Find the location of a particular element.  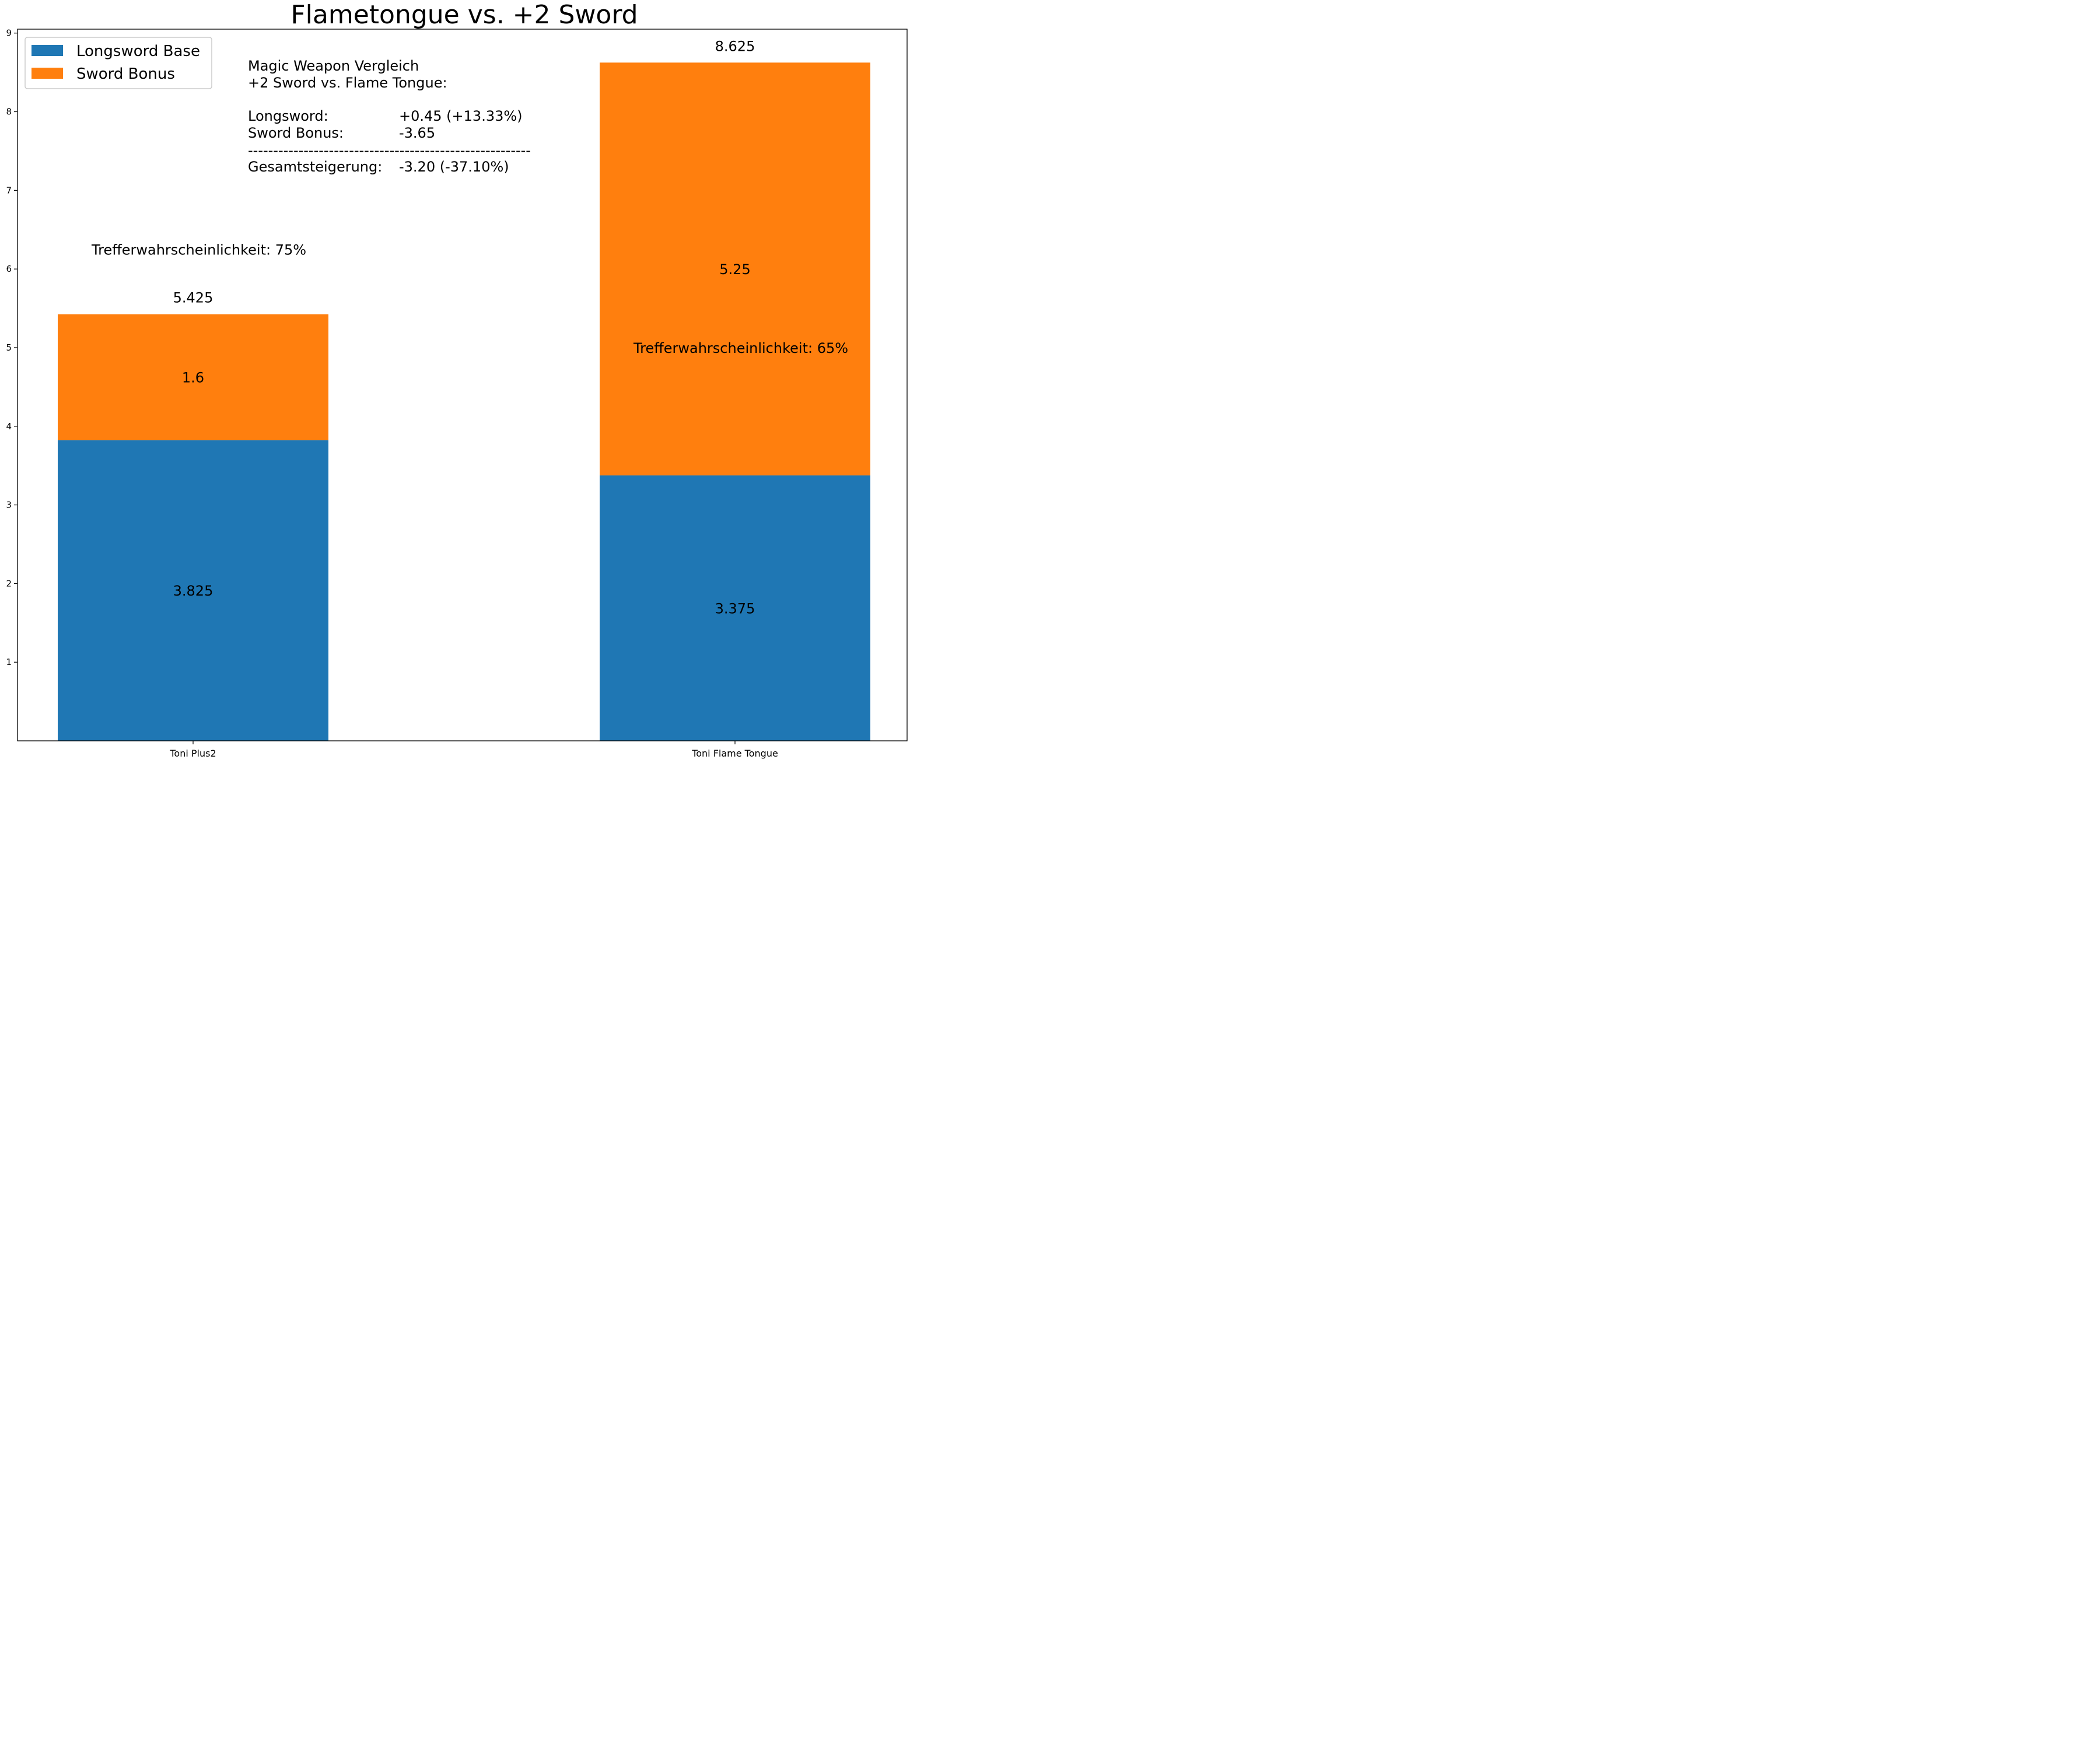

y-tick-label: 4 is located at coordinates (9, 426).